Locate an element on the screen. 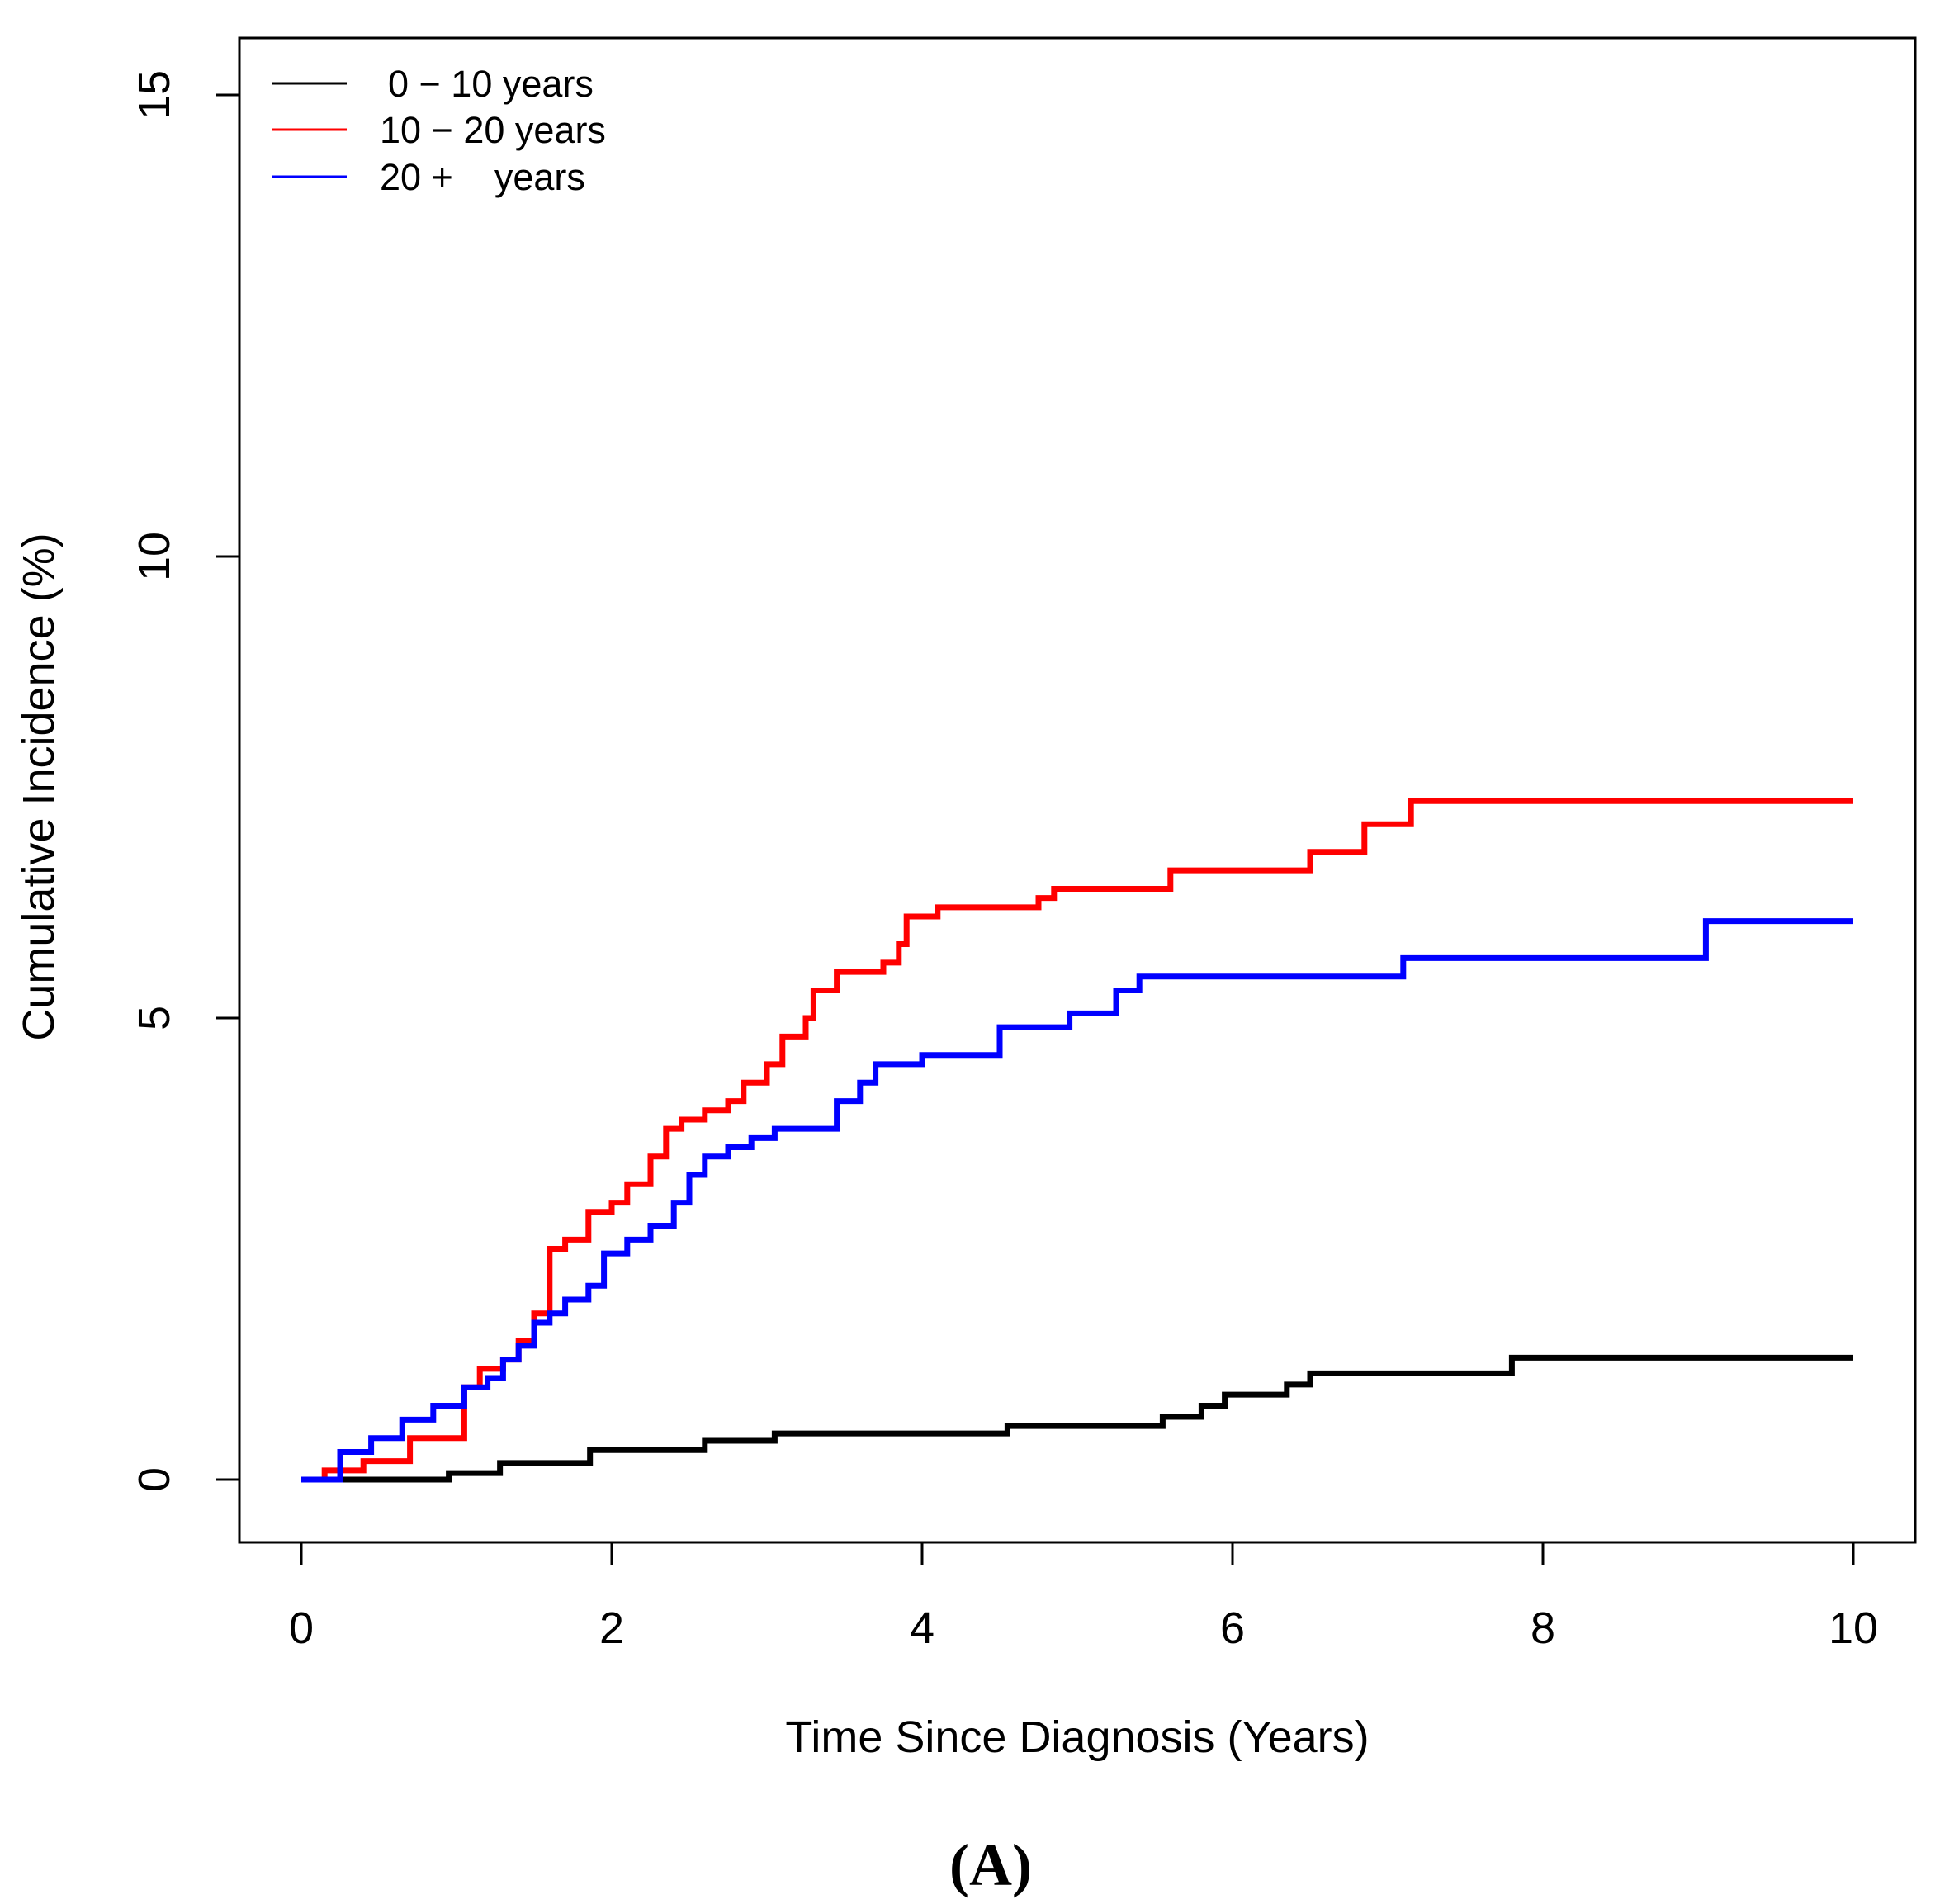 This screenshot has height=1904, width=1940. x-tick-label: 10 is located at coordinates (1853, 1628).